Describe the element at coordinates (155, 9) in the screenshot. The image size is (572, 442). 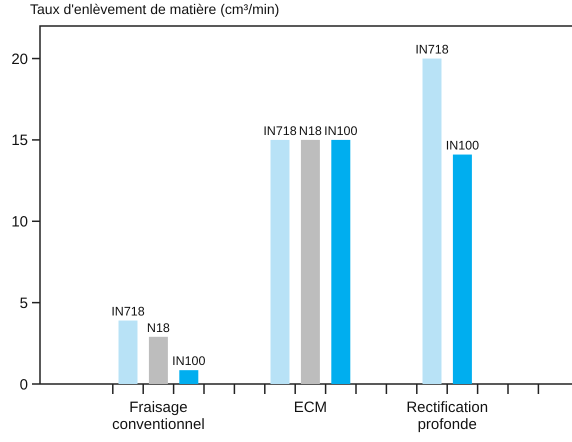
I see `y-axis-title: Taux d'enlèvement de matière (cm³/min)` at that location.